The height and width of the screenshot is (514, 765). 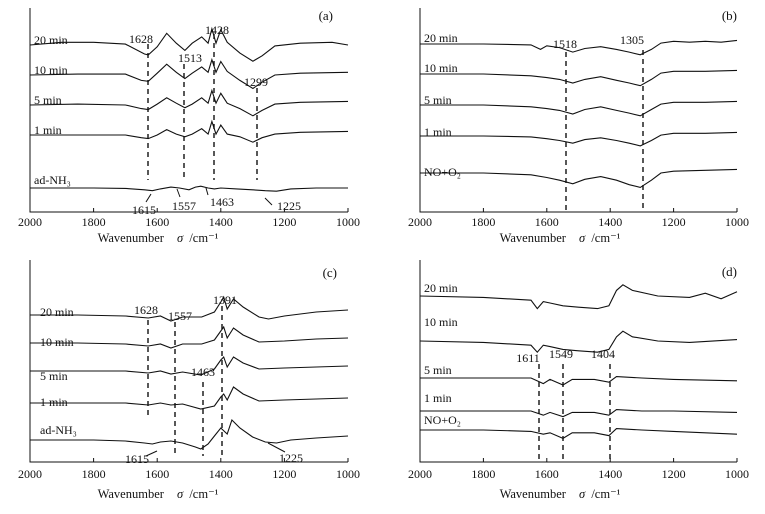 What do you see at coordinates (533, 238) in the screenshot?
I see `panel-b-xlabel-text: Wavenumber` at bounding box center [533, 238].